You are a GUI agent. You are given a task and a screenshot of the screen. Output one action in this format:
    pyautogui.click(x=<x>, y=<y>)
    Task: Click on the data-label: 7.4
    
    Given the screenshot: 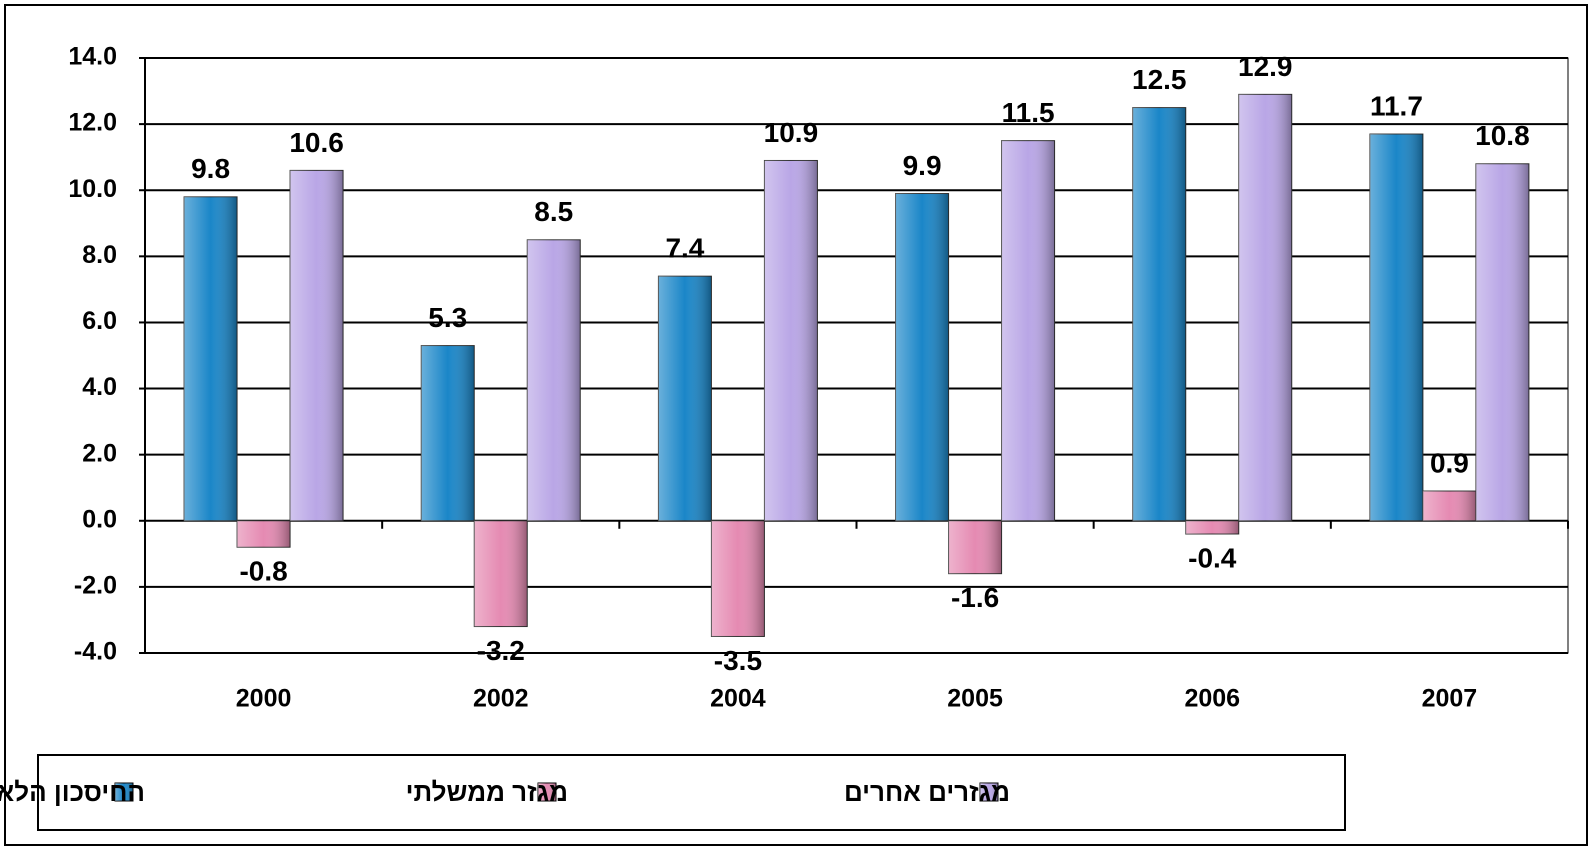 What is the action you would take?
    pyautogui.click(x=684, y=248)
    